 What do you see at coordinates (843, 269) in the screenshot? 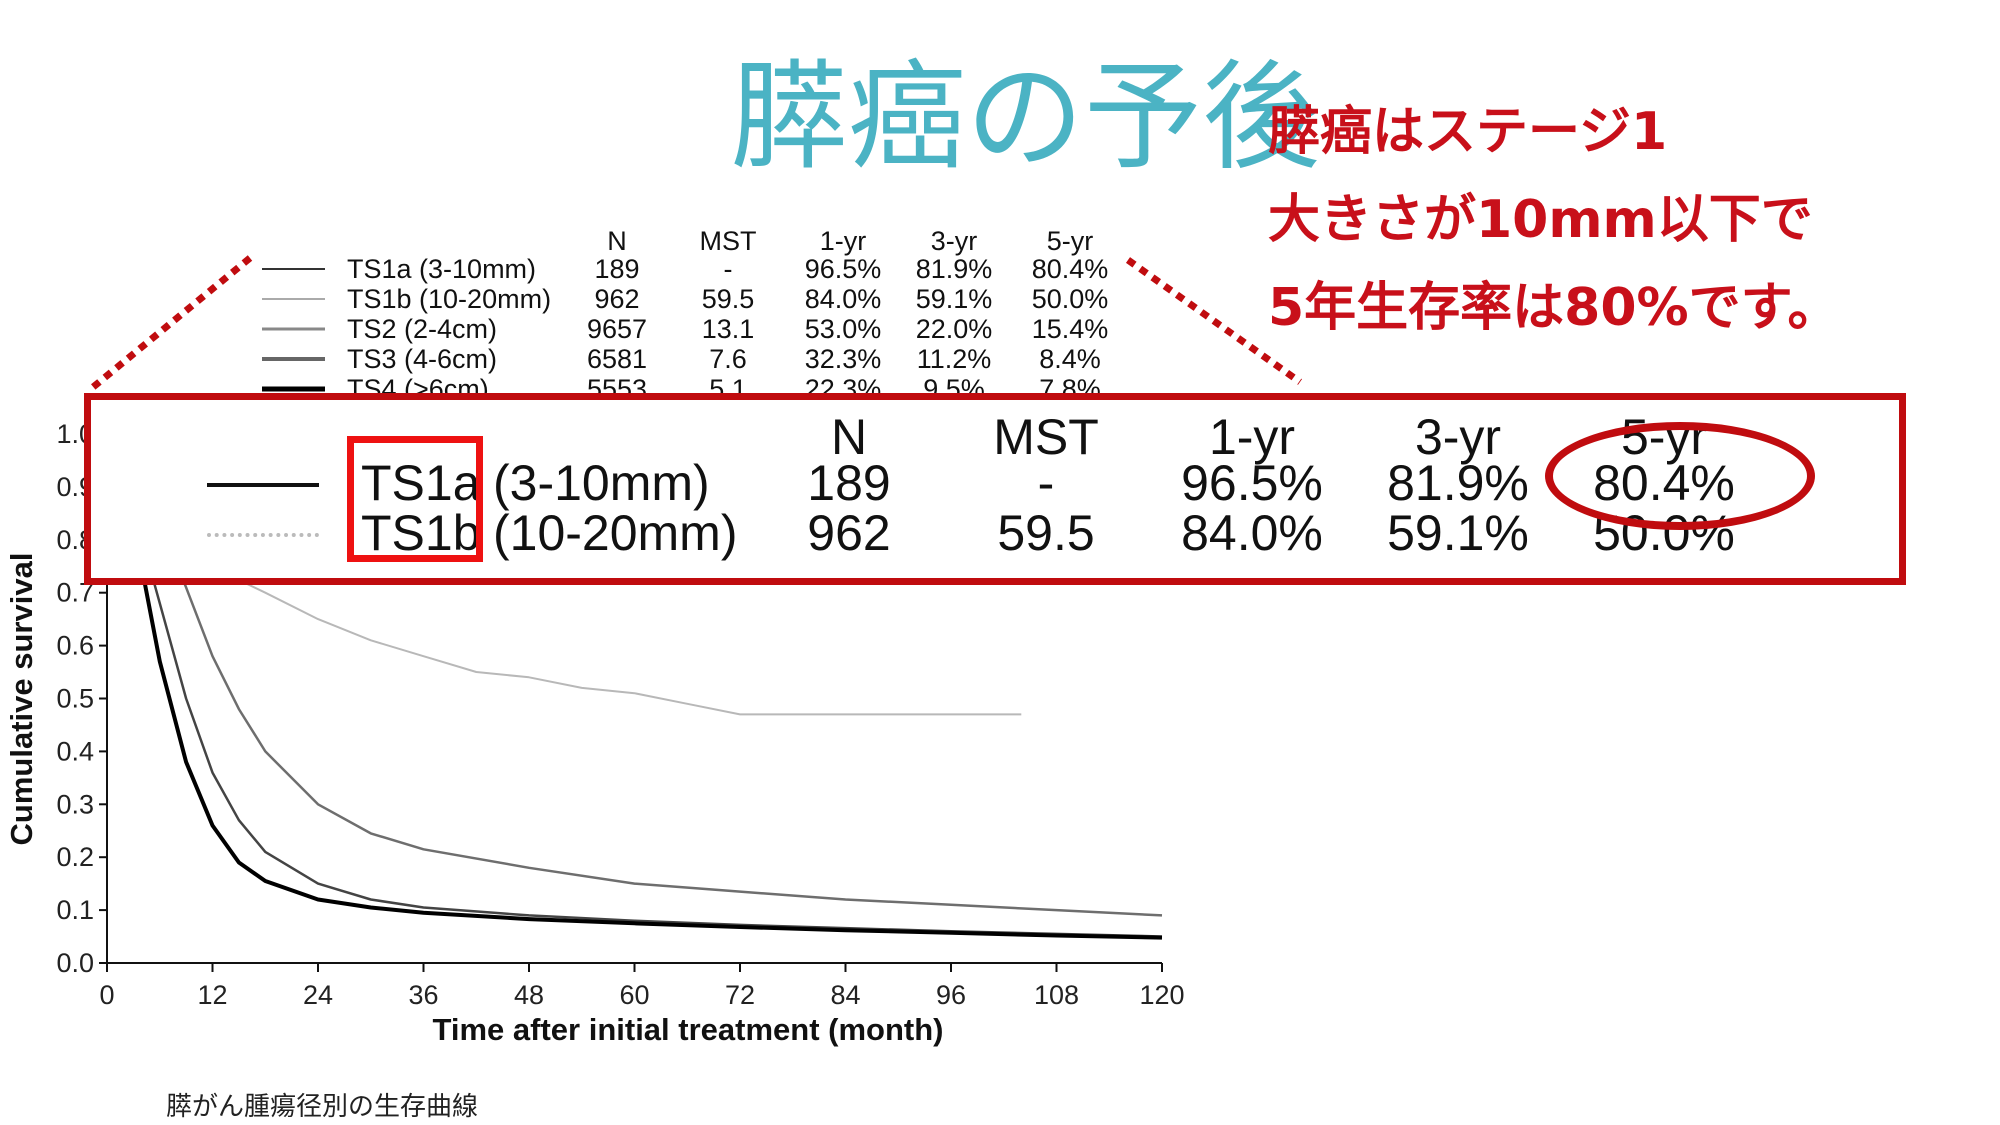
I see `legend-value: 96.5%` at bounding box center [843, 269].